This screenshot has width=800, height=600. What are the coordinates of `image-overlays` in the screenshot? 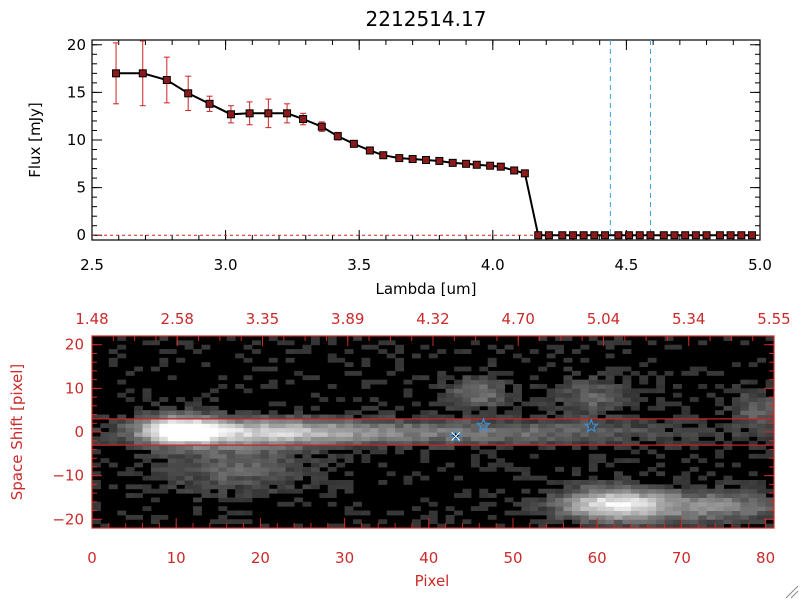 It's located at (433, 431).